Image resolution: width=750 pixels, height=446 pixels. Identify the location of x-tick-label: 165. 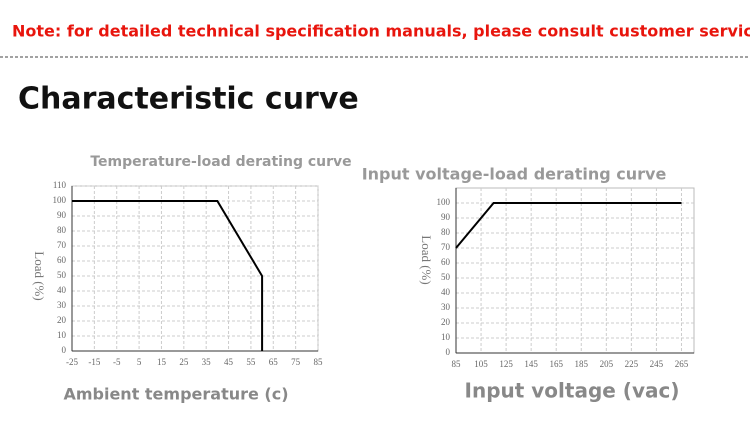
(556, 364).